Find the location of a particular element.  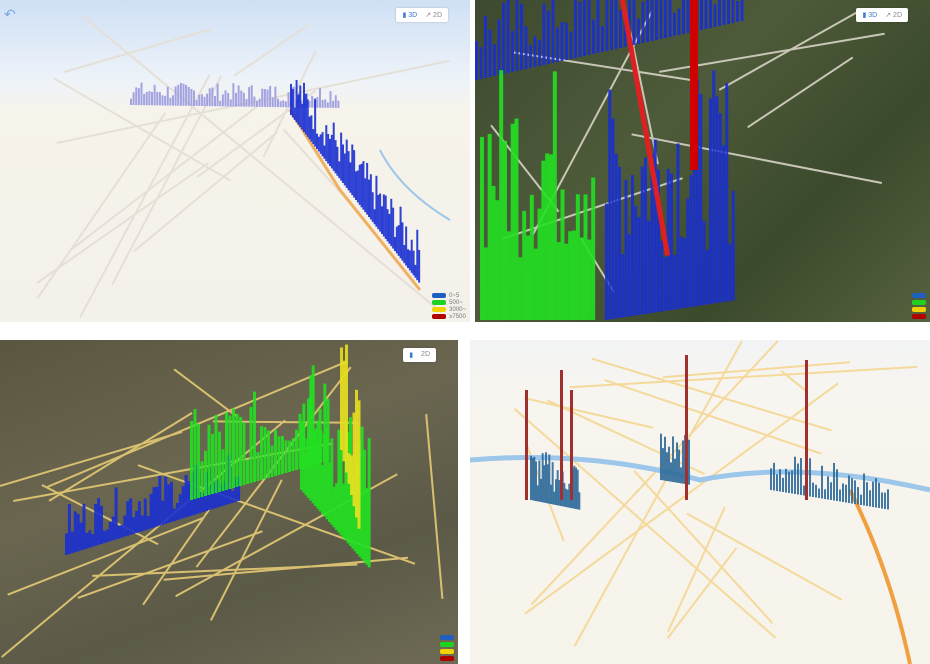

2d-button: 2D is located at coordinates (425, 354).